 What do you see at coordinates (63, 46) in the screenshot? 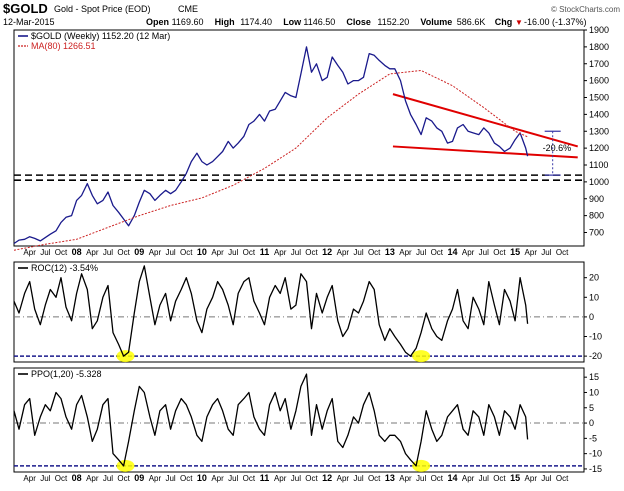
I see `legend-label: MA(80) 1266.51` at bounding box center [63, 46].